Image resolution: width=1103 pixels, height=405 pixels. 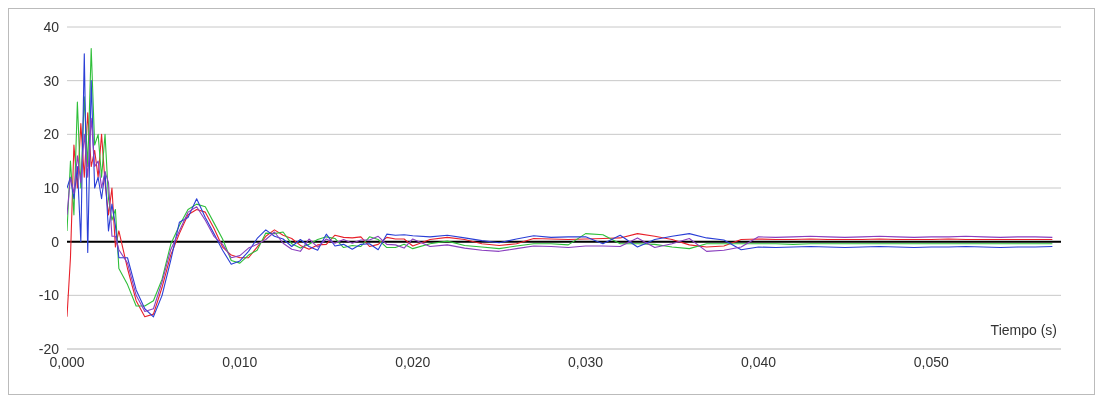 I want to click on x-tick-label: 0,020, so click(x=413, y=361).